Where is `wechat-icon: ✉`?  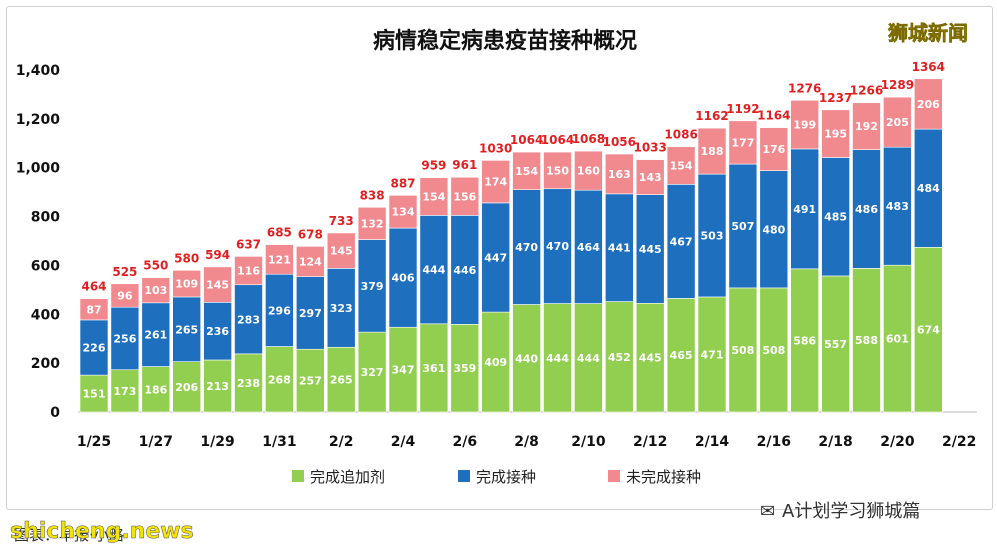 wechat-icon: ✉ is located at coordinates (767, 511).